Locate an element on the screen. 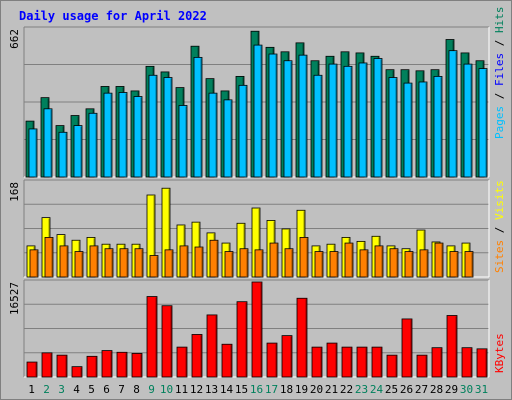 The width and height of the screenshot is (512, 400). x-tick-label: 15 is located at coordinates (241, 389).